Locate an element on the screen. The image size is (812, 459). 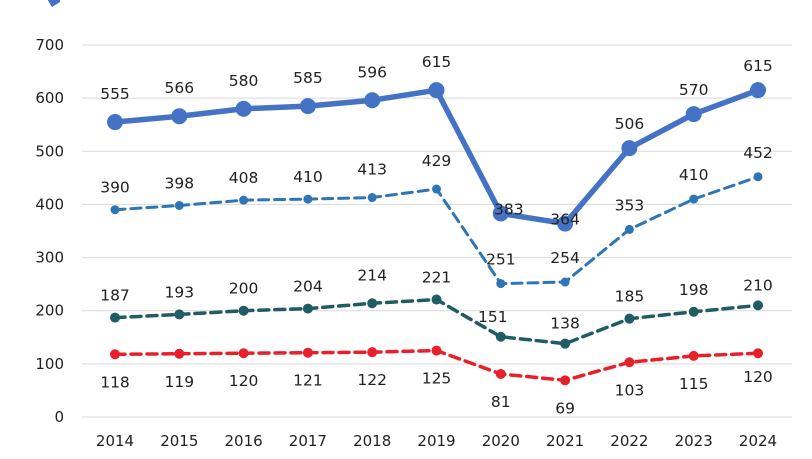
data-label: 115 is located at coordinates (694, 384).